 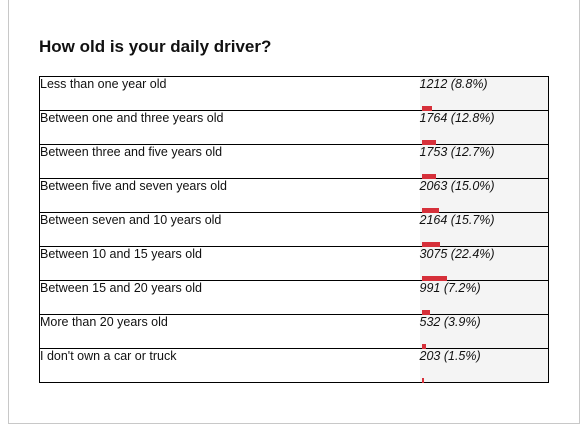 What do you see at coordinates (229, 229) in the screenshot?
I see `option-label: Between seven and 10 years old` at bounding box center [229, 229].